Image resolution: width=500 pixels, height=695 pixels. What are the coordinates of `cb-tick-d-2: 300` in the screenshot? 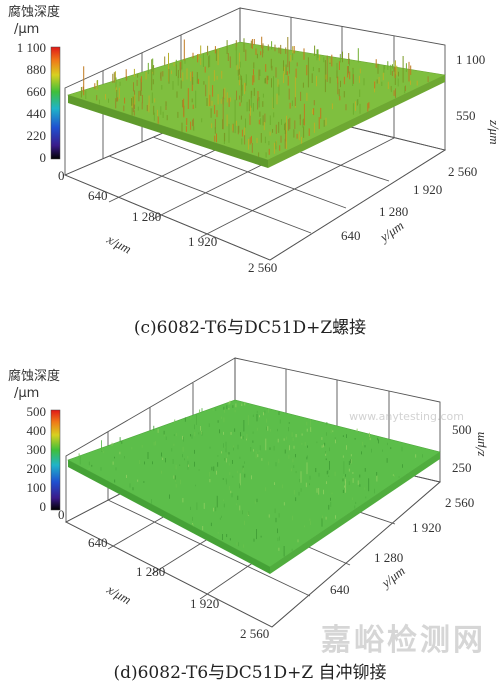 It's located at (37, 449).